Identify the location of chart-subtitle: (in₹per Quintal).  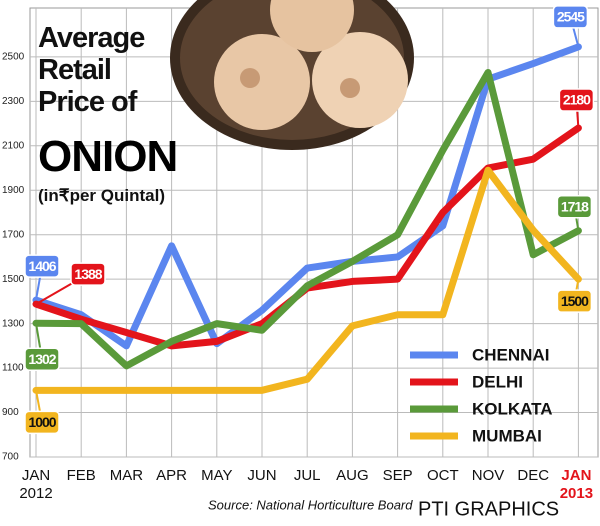
(101, 195).